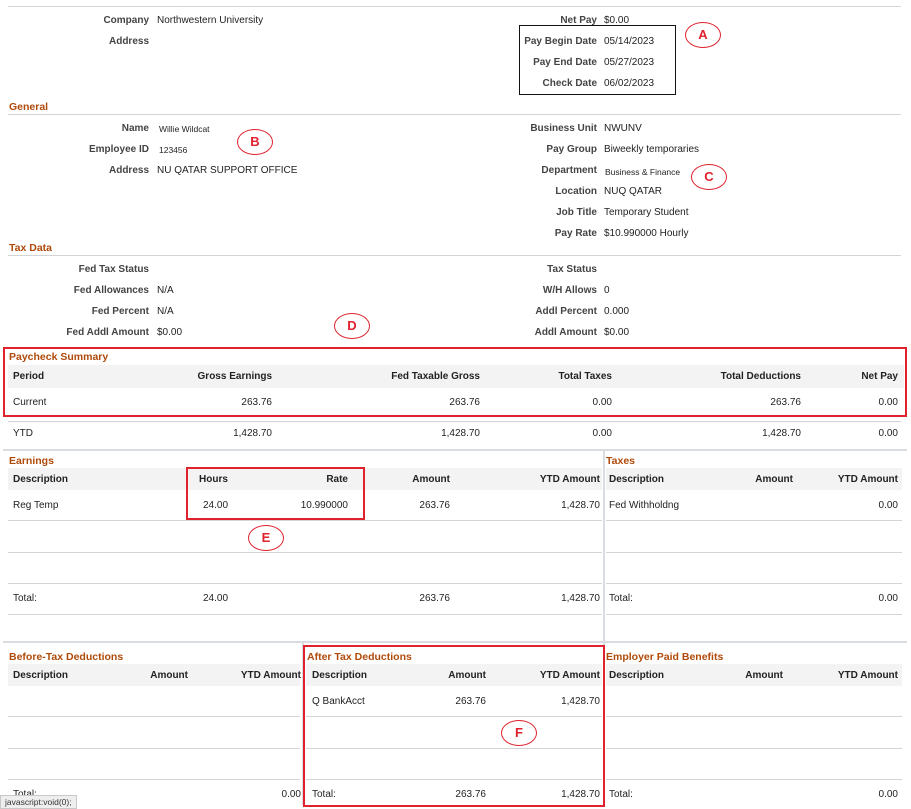  I want to click on name-label: Name, so click(135, 128).